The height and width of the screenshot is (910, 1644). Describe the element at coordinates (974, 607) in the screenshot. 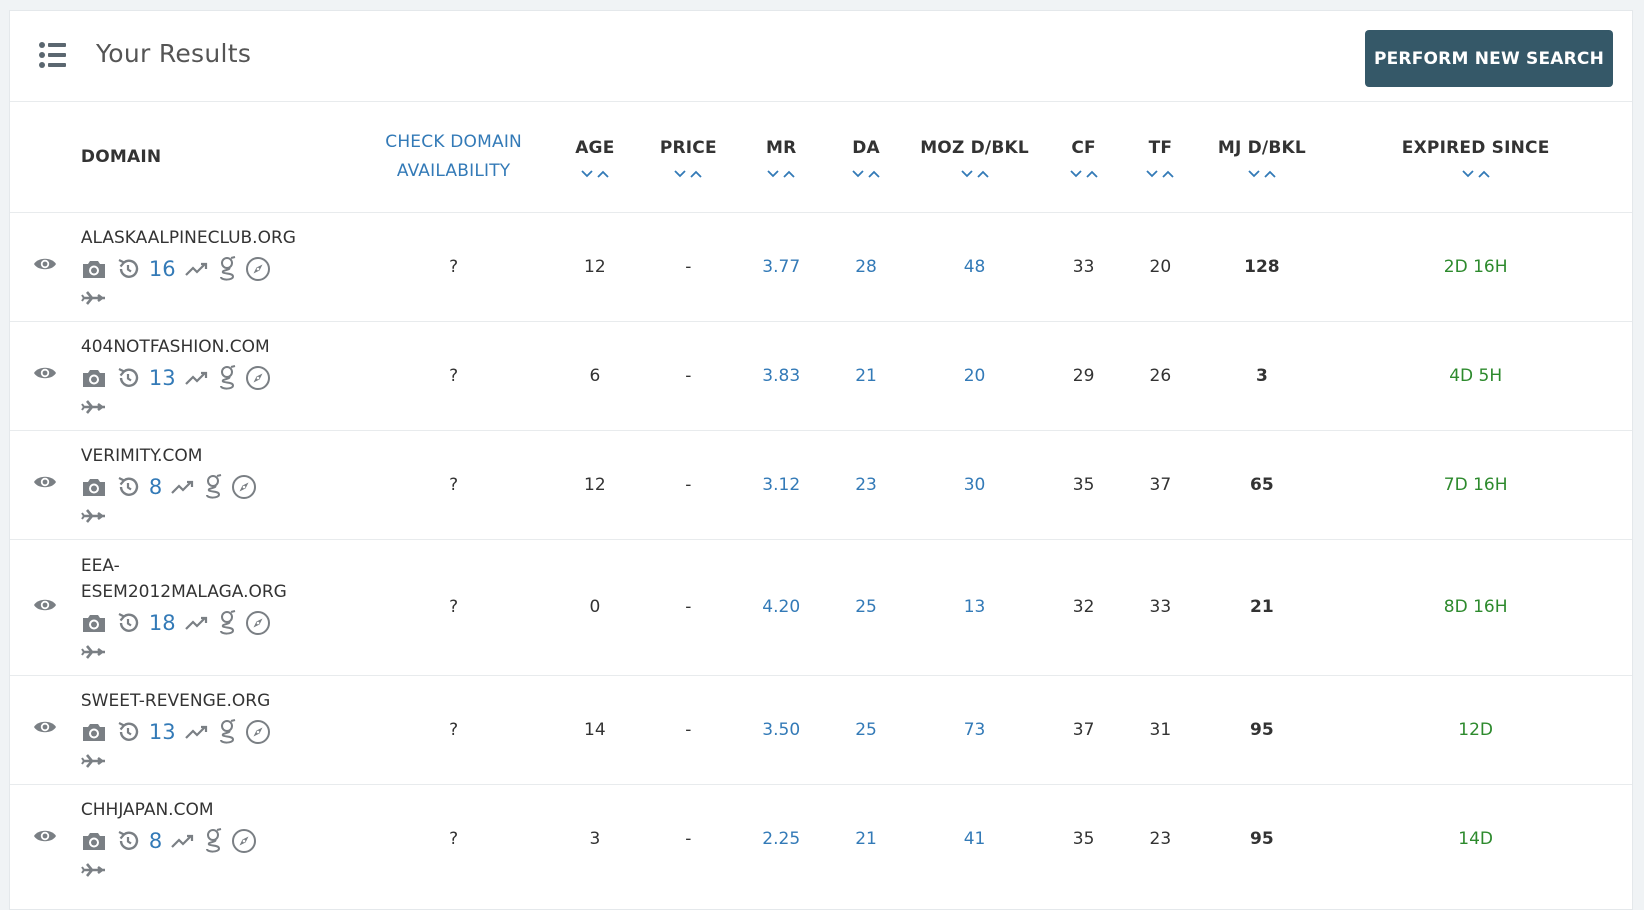

I see `moz-cell: 13` at that location.